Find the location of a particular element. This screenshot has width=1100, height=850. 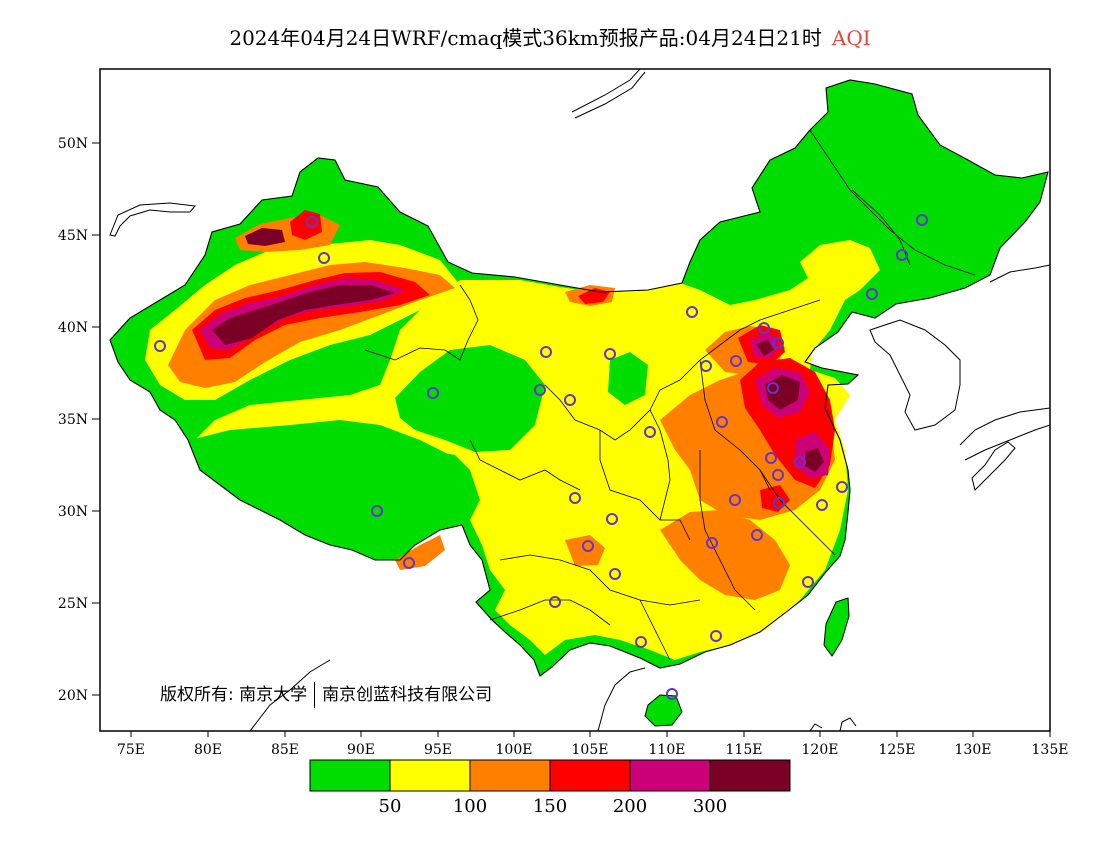

copyright-separator is located at coordinates (315, 695).